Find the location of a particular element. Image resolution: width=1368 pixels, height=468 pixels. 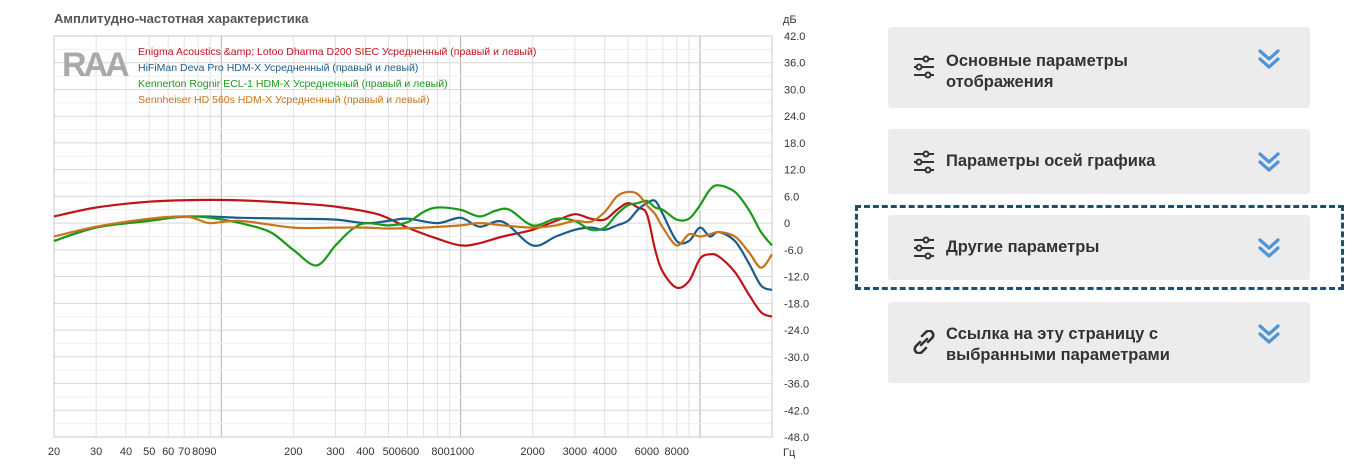

y-tick-label: 0 is located at coordinates (787, 224).